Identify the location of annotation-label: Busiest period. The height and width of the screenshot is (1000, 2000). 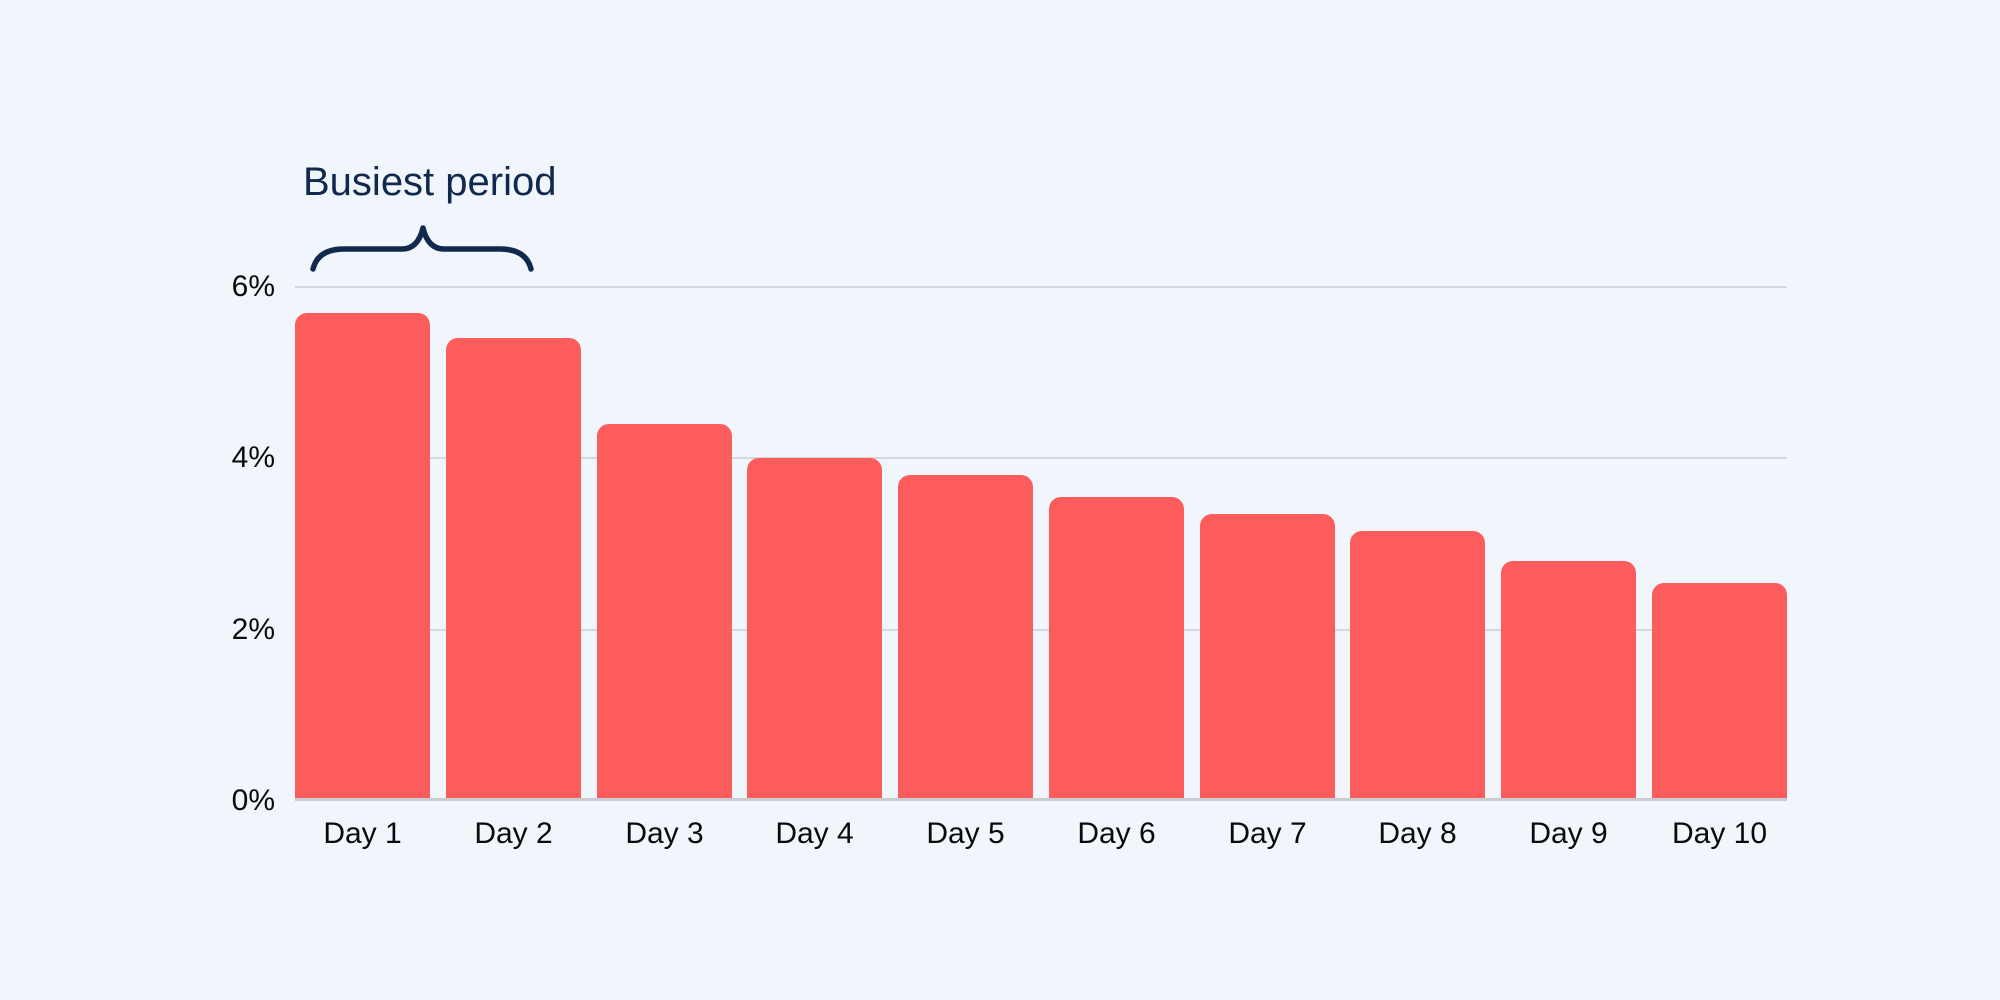
(430, 182).